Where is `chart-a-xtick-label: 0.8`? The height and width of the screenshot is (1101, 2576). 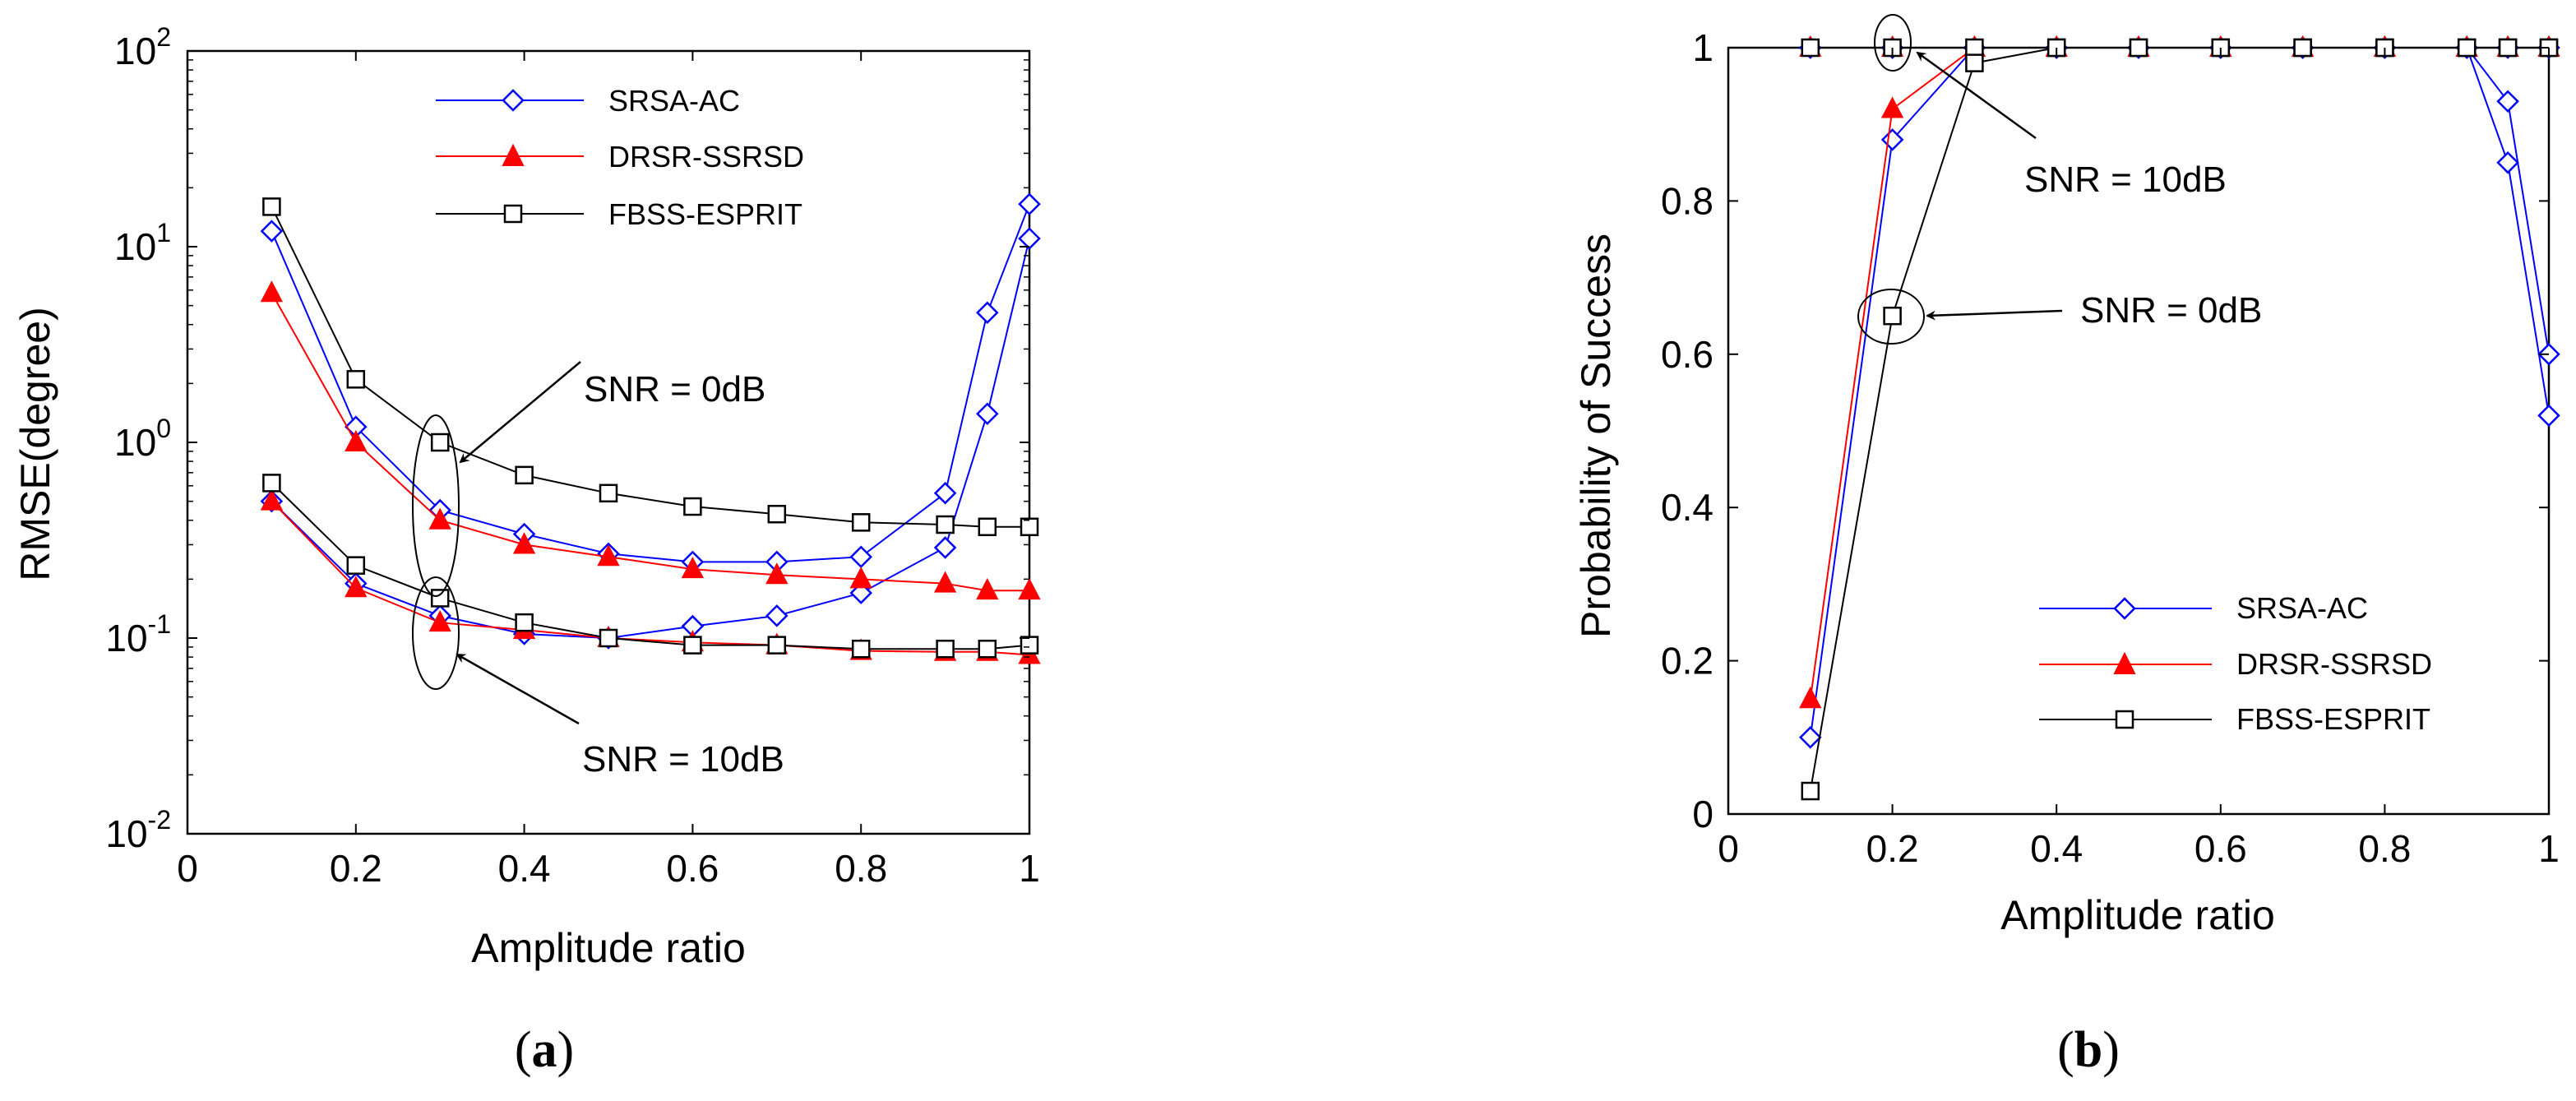
chart-a-xtick-label: 0.8 is located at coordinates (861, 868).